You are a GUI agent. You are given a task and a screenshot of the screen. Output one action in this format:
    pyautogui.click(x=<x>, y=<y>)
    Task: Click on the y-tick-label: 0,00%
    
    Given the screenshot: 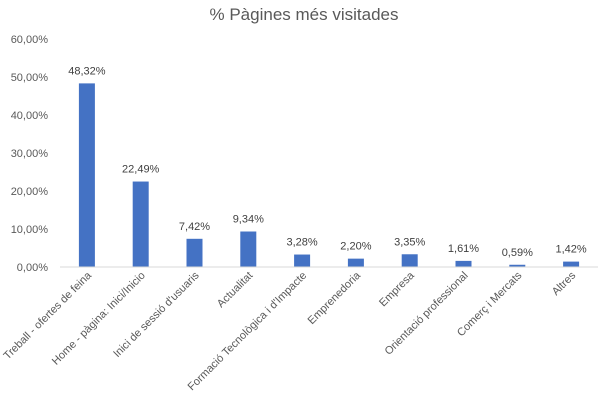 What is the action you would take?
    pyautogui.click(x=32, y=268)
    